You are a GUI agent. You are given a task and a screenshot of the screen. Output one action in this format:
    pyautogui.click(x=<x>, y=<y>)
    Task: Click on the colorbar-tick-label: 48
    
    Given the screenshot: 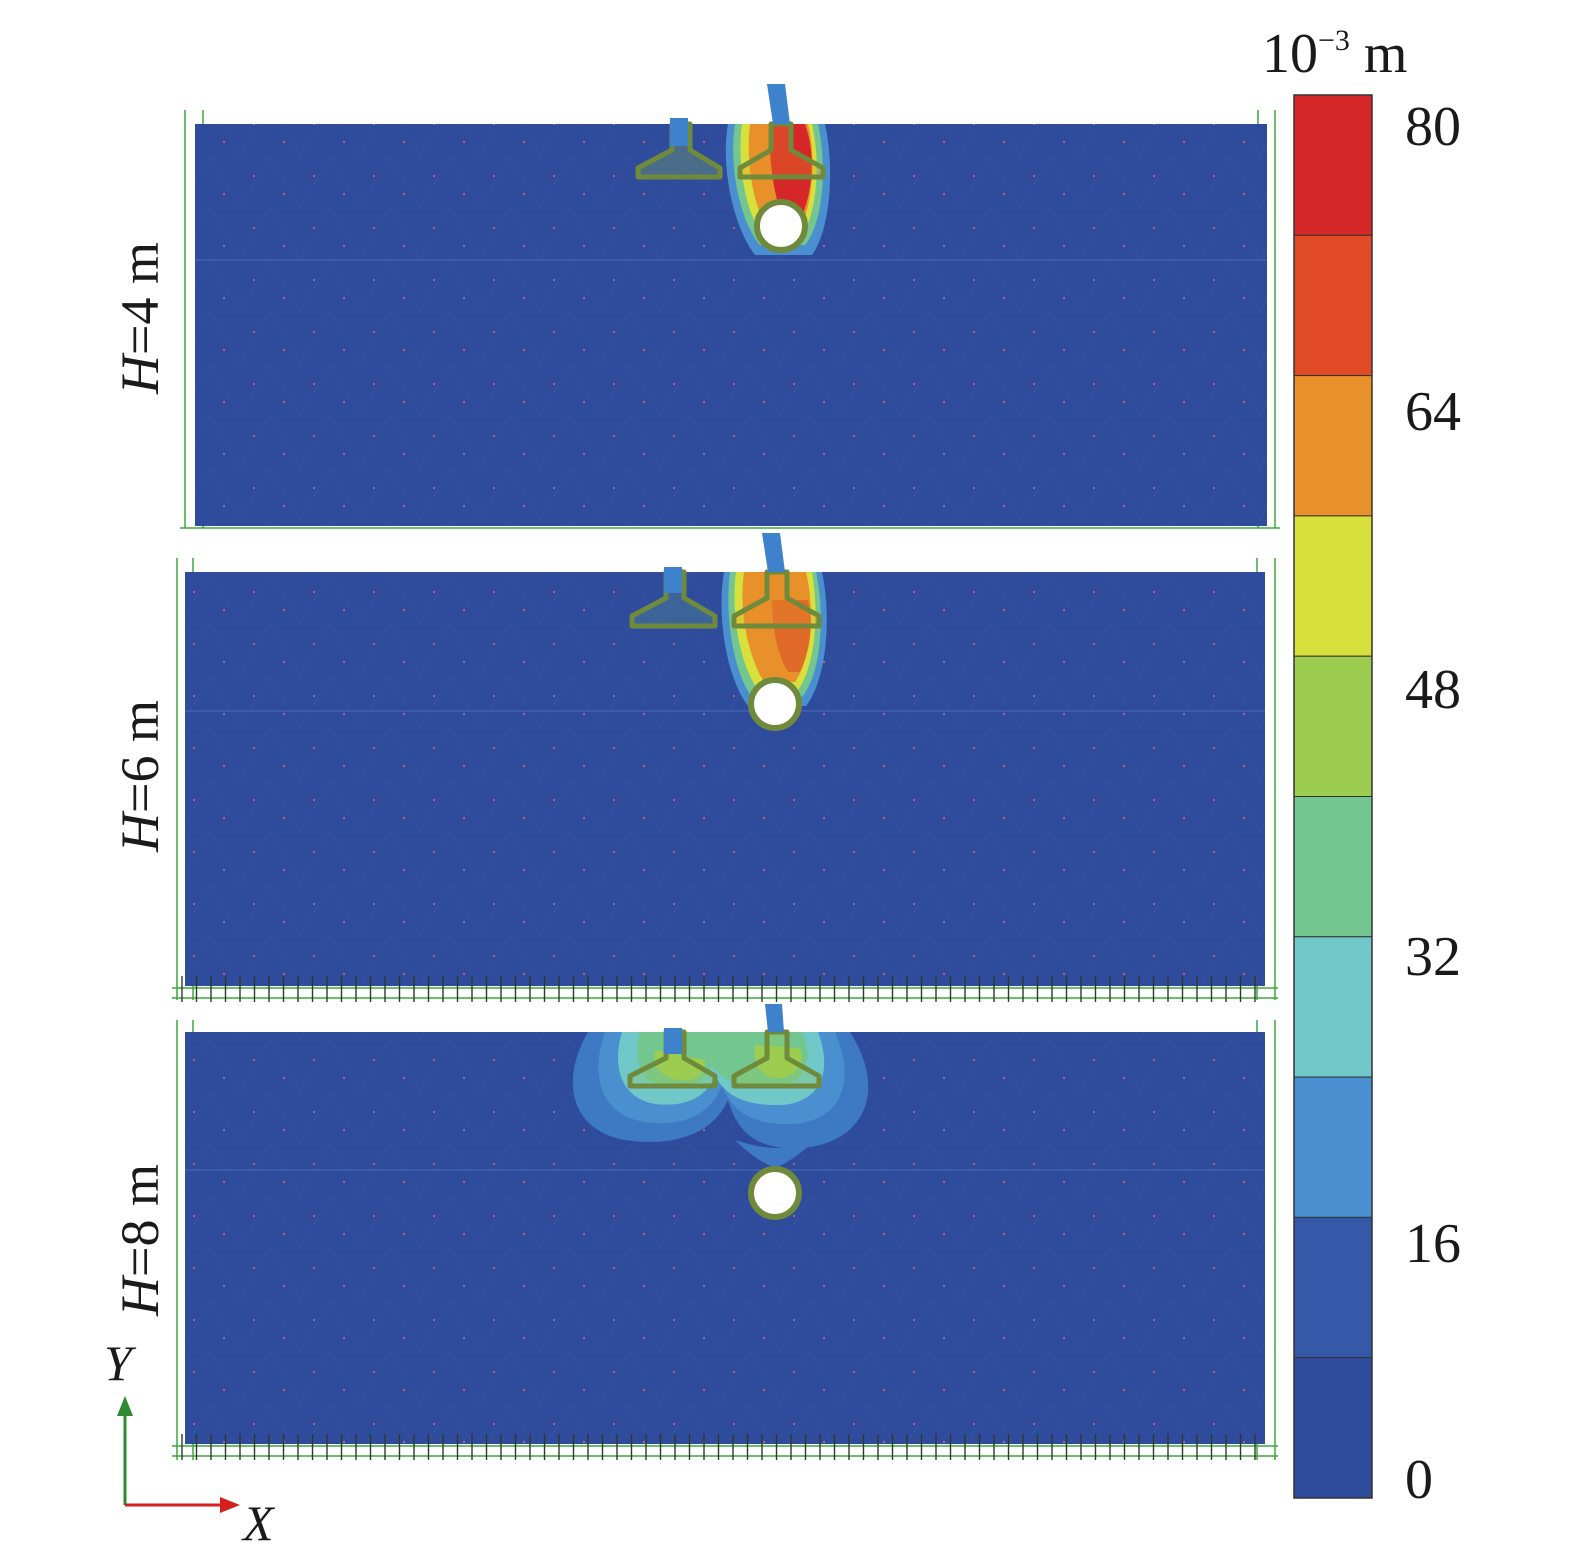 What is the action you would take?
    pyautogui.click(x=1433, y=690)
    